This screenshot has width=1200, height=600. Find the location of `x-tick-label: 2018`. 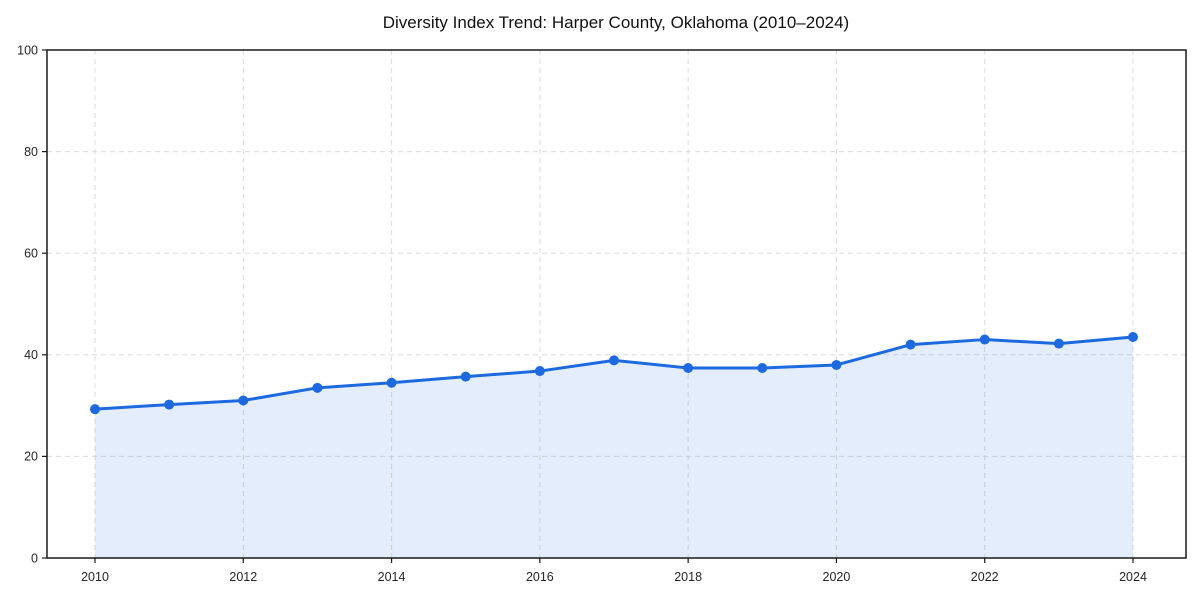

x-tick-label: 2018 is located at coordinates (688, 577).